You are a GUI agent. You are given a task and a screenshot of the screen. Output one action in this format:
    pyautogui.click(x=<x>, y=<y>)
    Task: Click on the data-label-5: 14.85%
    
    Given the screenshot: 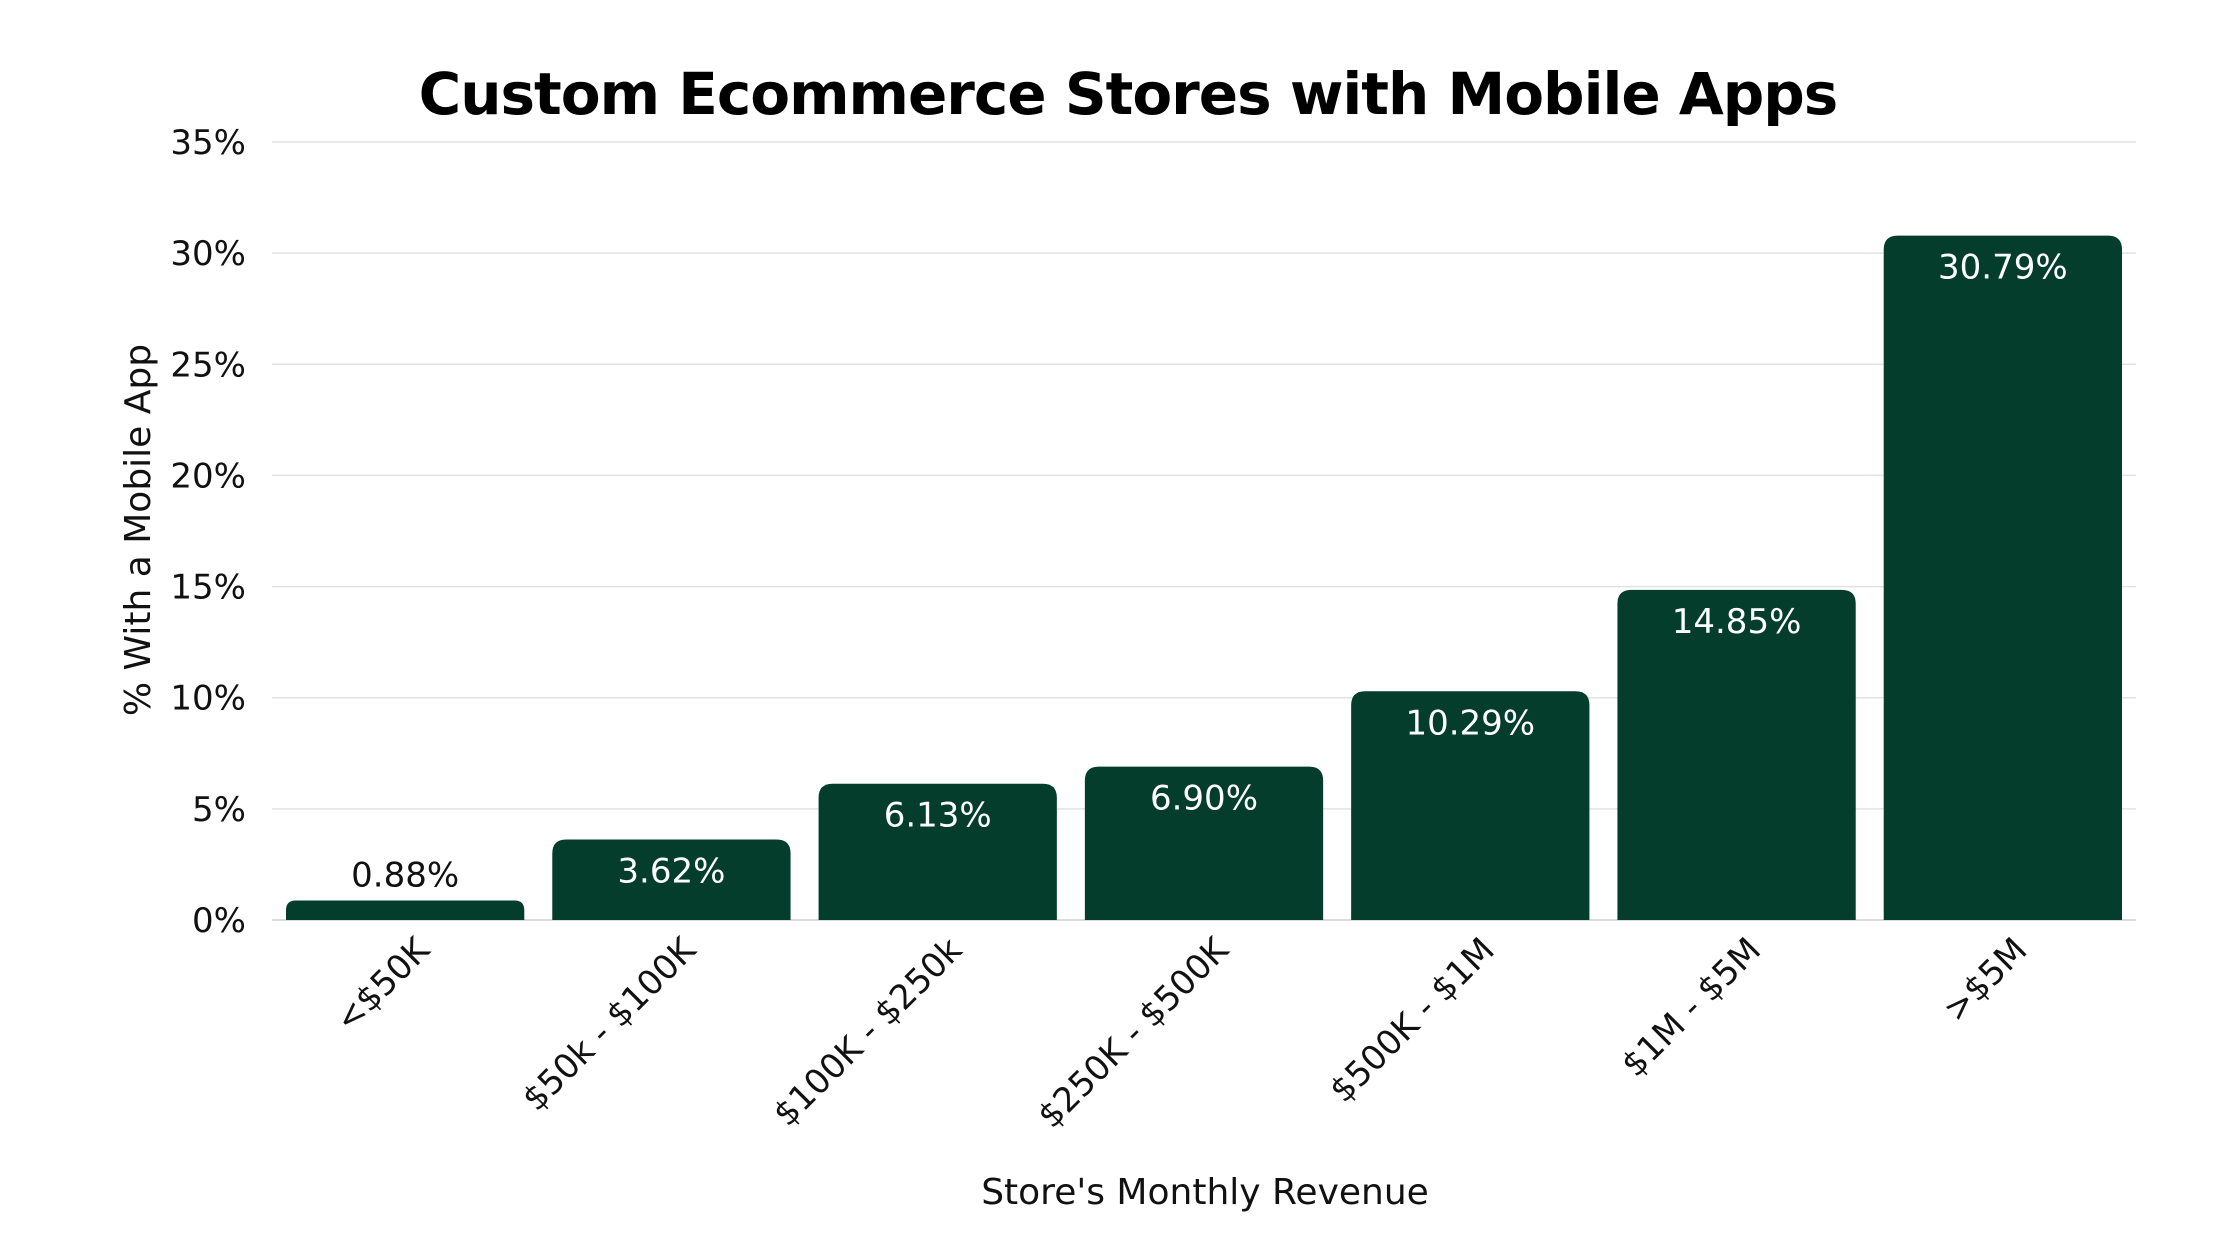 What is the action you would take?
    pyautogui.click(x=1737, y=622)
    